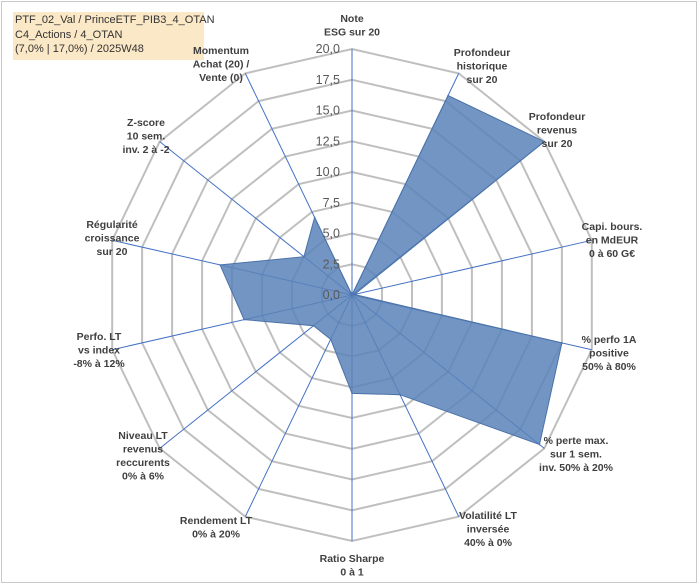 This screenshot has width=700, height=586. I want to click on axis-label-1: Note ESG sur 20, so click(352, 26).